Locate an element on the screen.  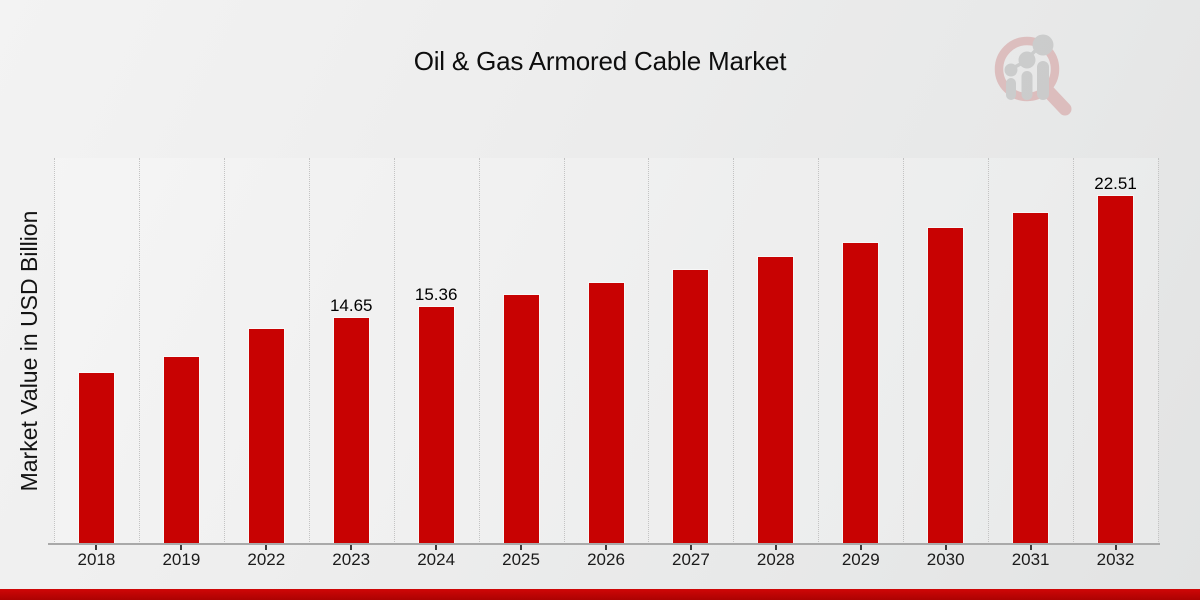
x-tick-label-2018: 2018 is located at coordinates (96, 559).